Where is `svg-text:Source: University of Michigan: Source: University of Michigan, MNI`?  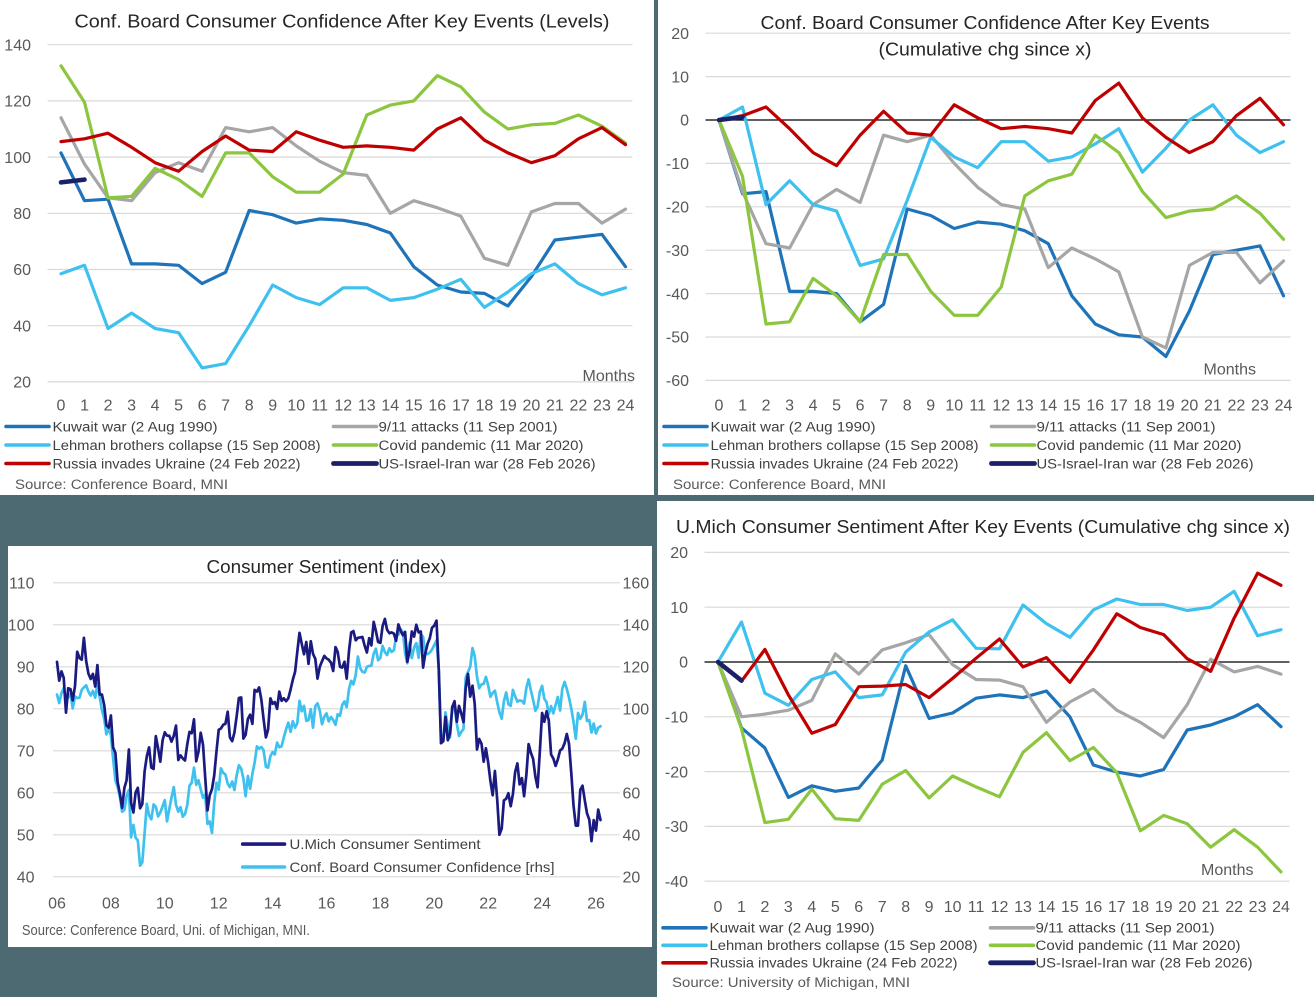 svg-text:Source: University of Michigan: Source: University of Michigan, MNI is located at coordinates (791, 982).